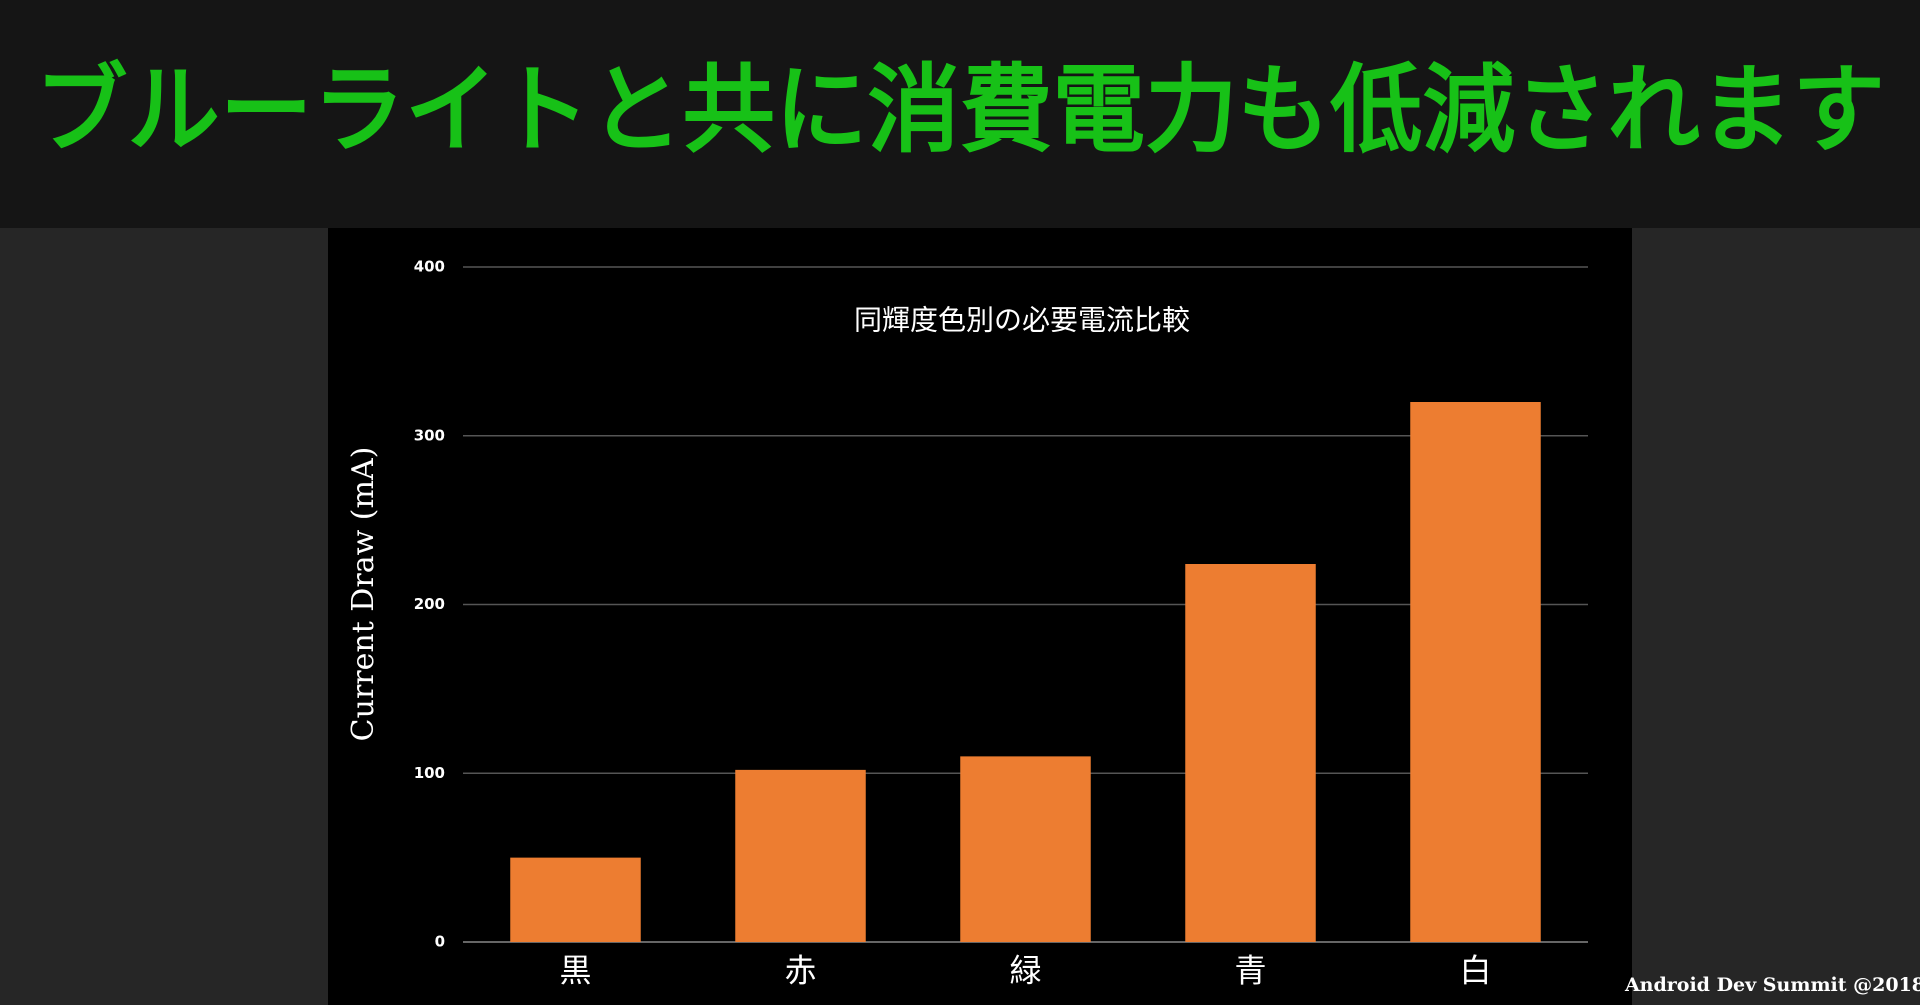 The width and height of the screenshot is (1920, 1005). I want to click on y-tick-label: 300, so click(429, 435).